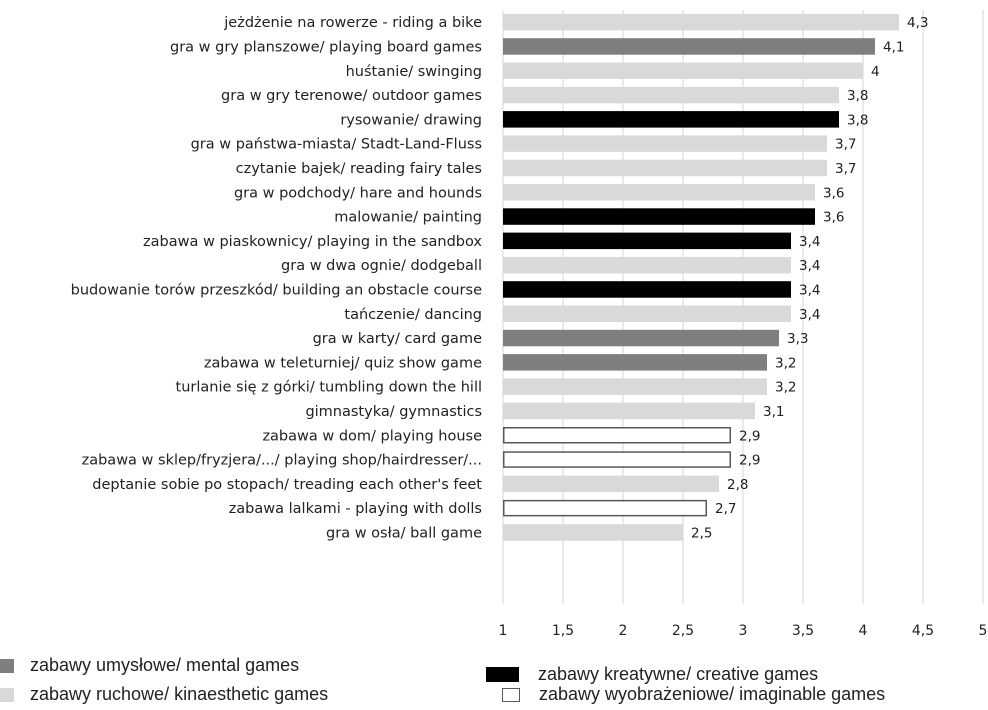 This screenshot has width=988, height=710. Describe the element at coordinates (683, 631) in the screenshot. I see `x-tick-label: 2,5` at that location.